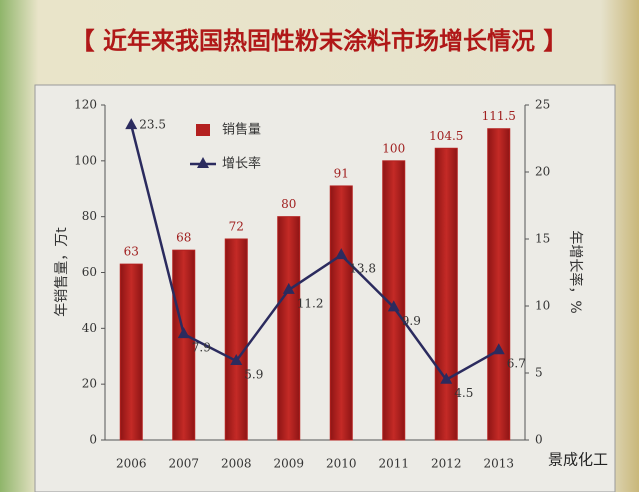 The image size is (639, 496). What do you see at coordinates (89, 384) in the screenshot?
I see `y-tick-label: 20` at bounding box center [89, 384].